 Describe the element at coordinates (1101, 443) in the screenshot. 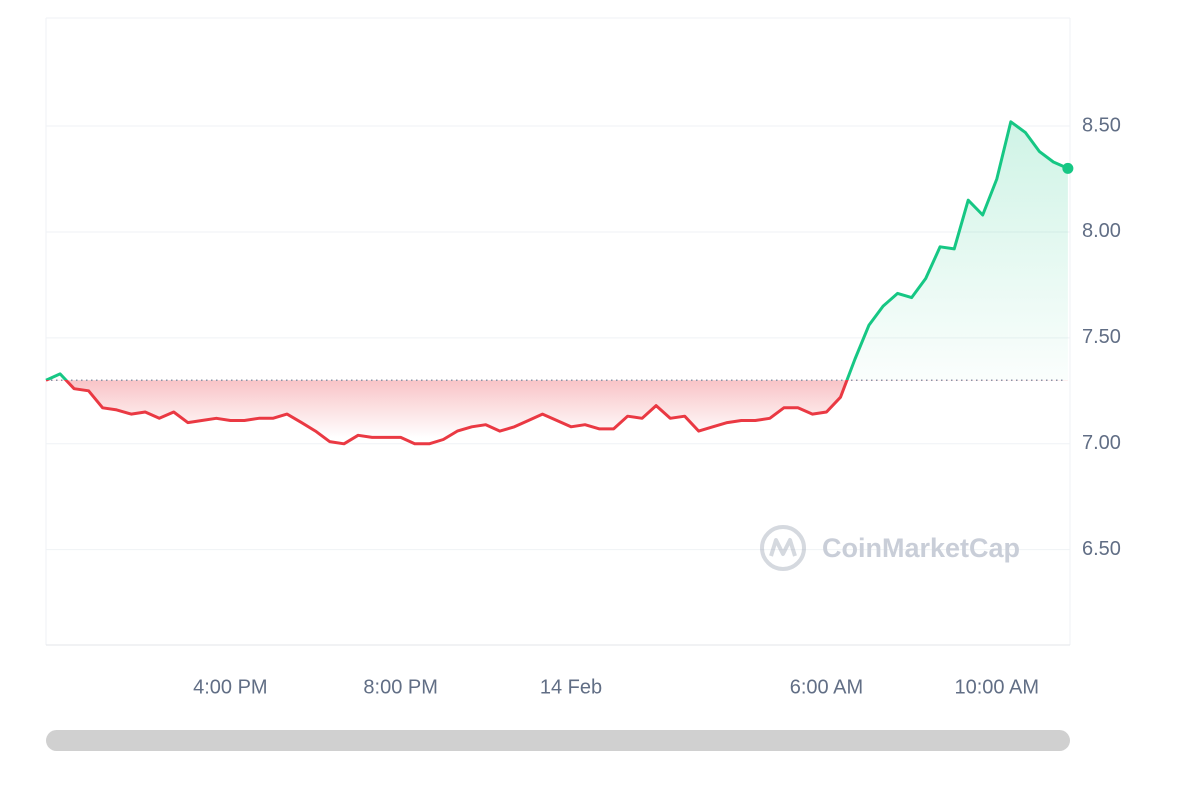

I see `y-tick-label: 7.00` at that location.